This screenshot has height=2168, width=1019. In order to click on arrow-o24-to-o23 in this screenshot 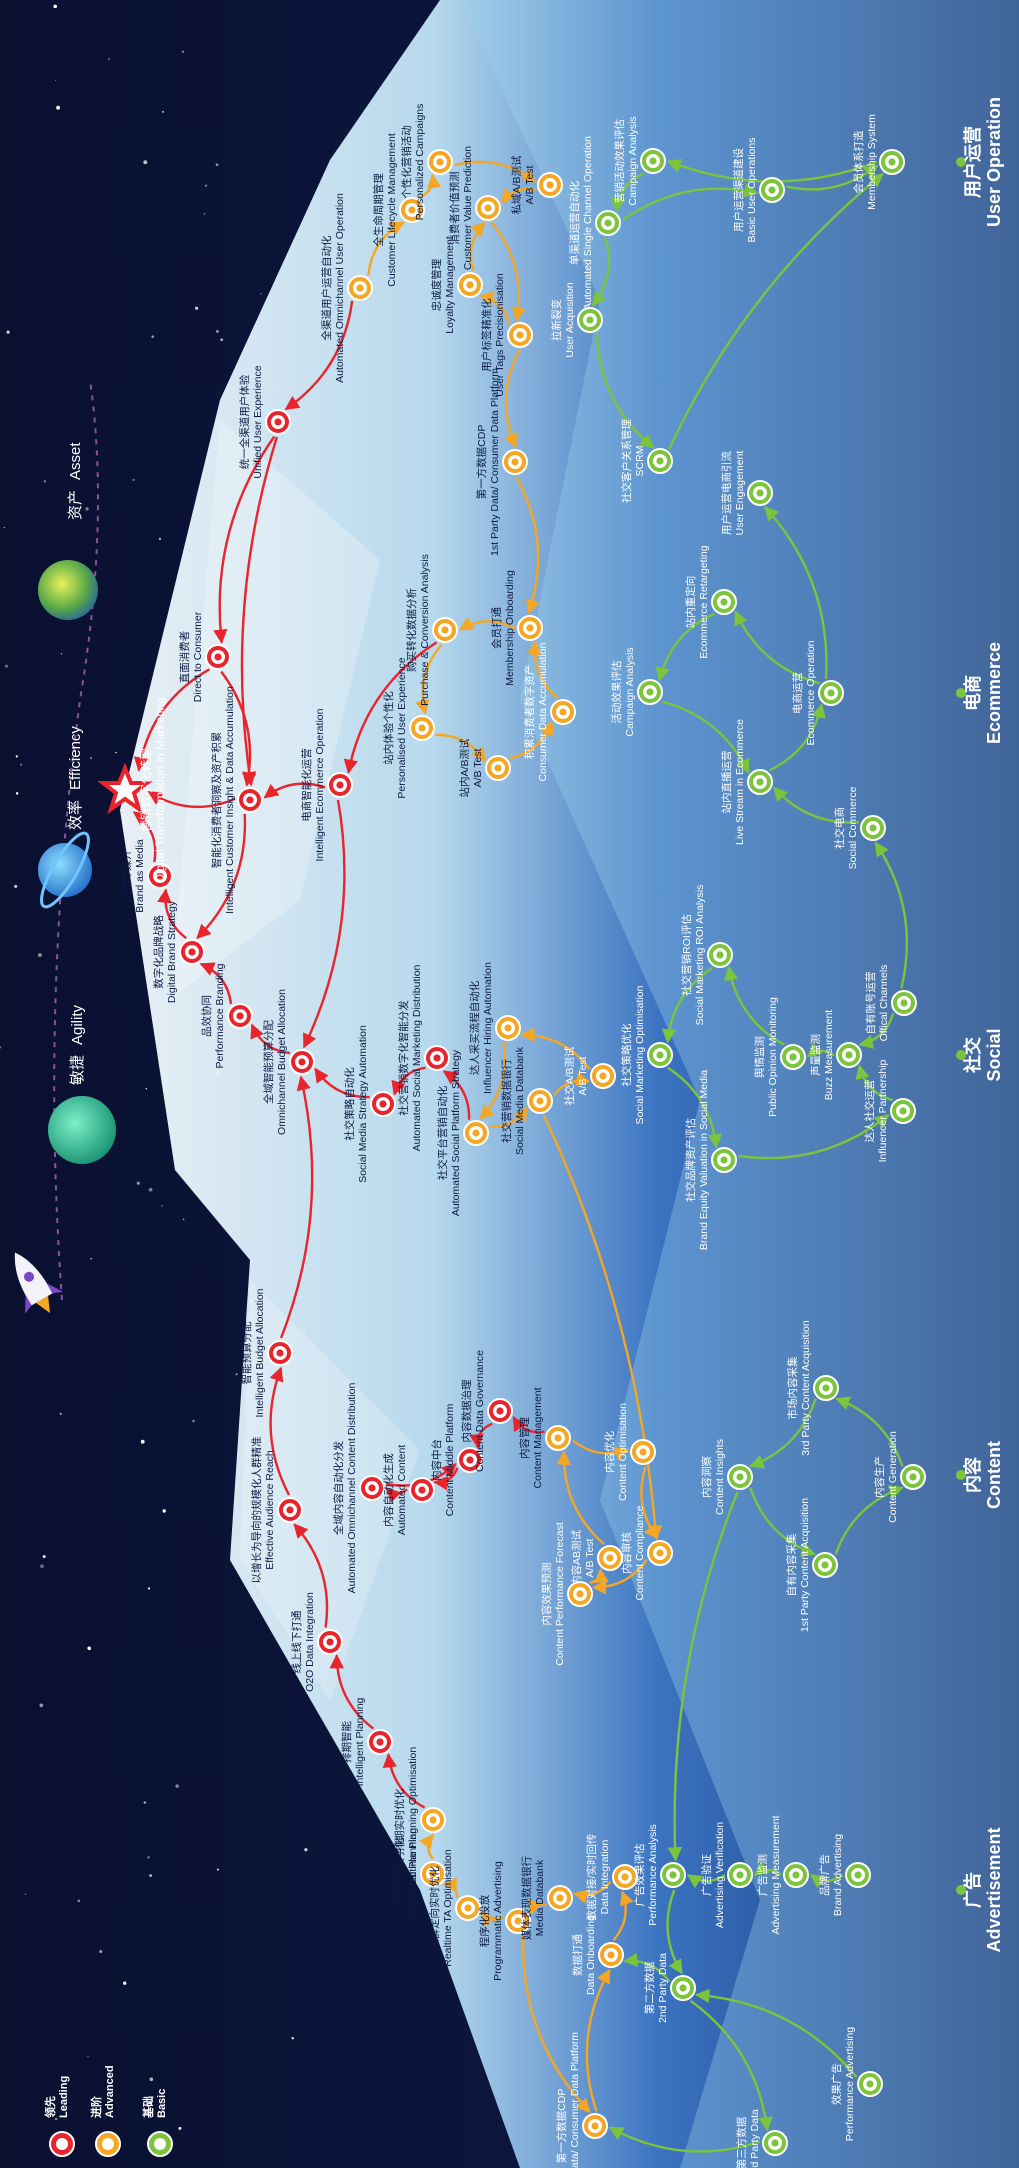, I will do `click(426, 1846)`.